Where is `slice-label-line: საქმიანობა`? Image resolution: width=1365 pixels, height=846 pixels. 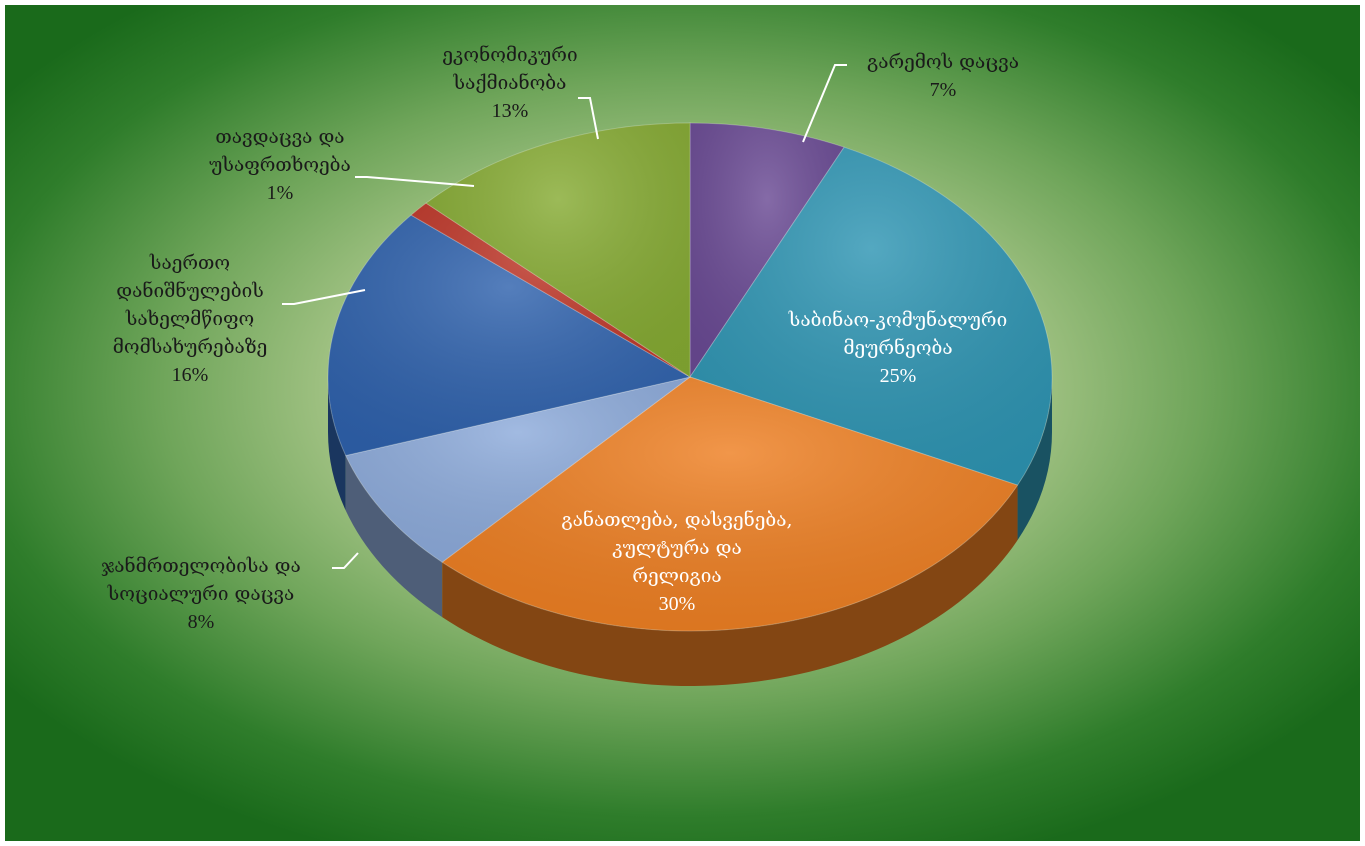
slice-label-line: საქმიანობა is located at coordinates (510, 83).